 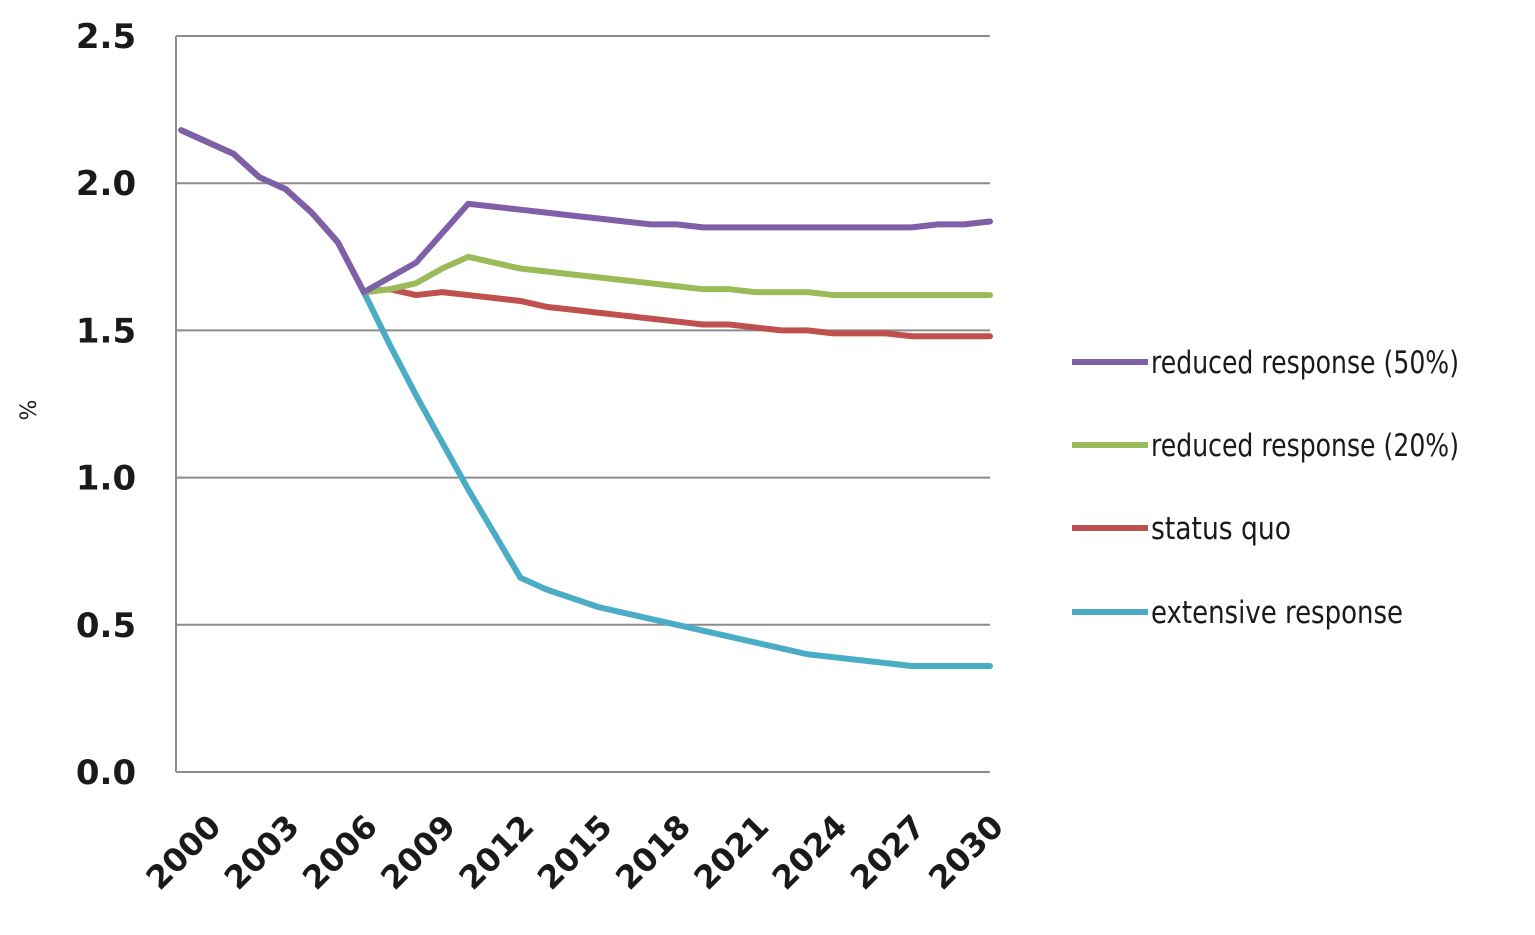 I want to click on x-tick-label: 2000, so click(x=184, y=852).